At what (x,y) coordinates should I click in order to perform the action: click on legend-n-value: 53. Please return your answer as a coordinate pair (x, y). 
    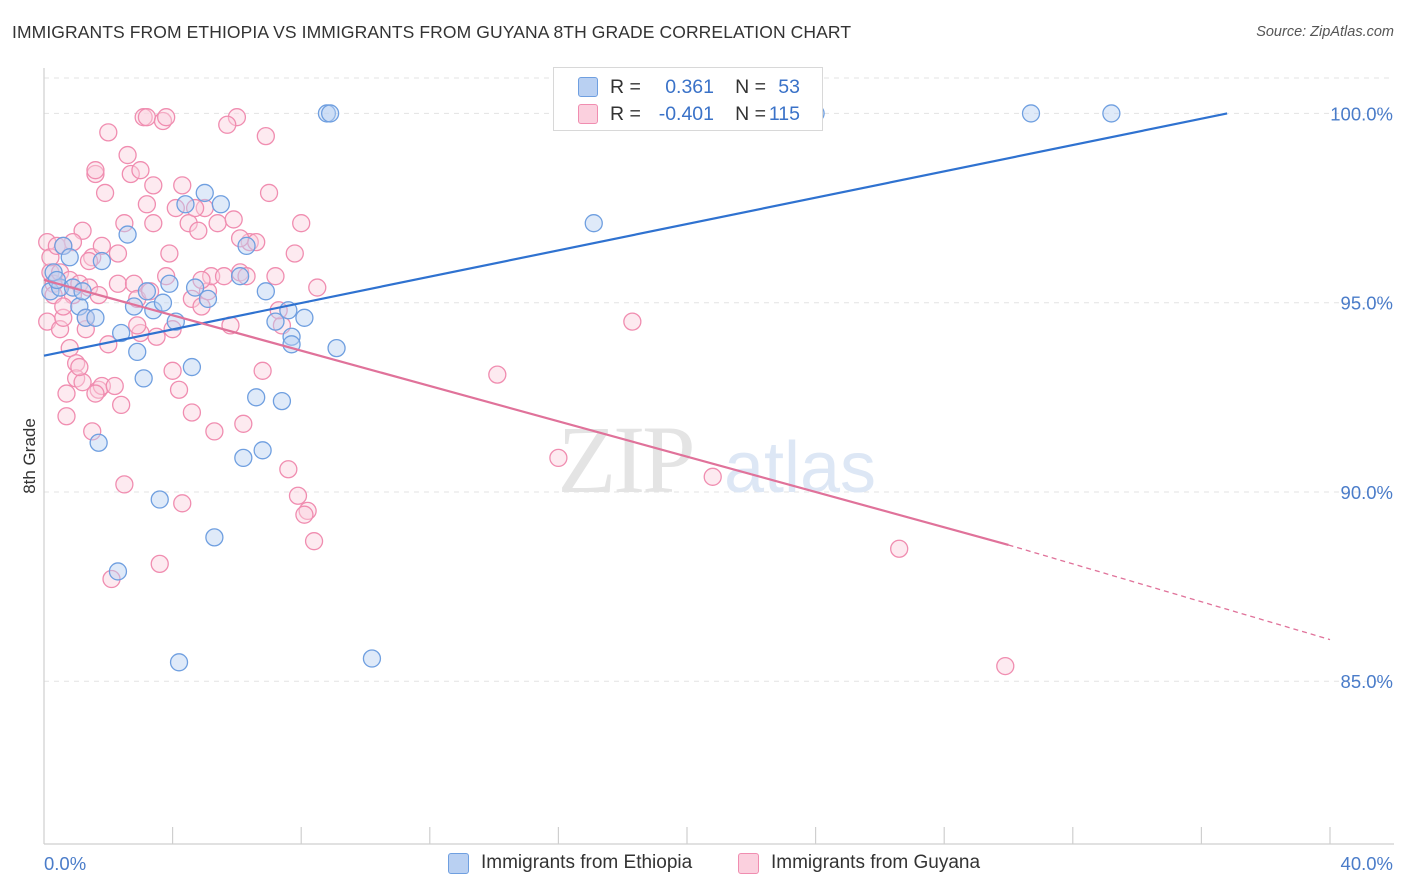
    Looking at the image, I should click on (789, 86).